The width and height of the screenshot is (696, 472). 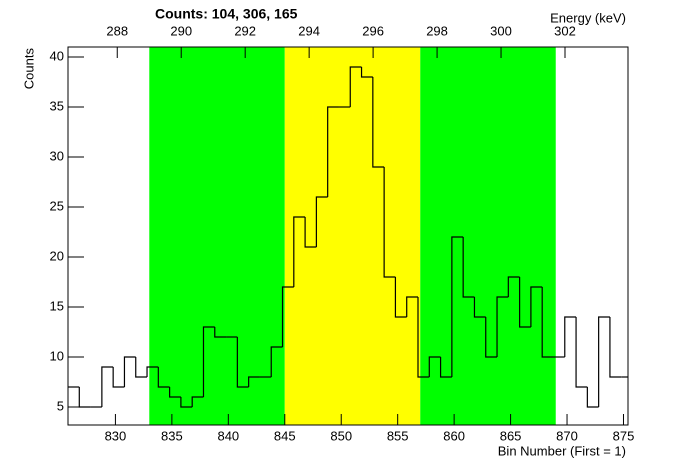 What do you see at coordinates (285, 435) in the screenshot?
I see `x-tick-label: 845` at bounding box center [285, 435].